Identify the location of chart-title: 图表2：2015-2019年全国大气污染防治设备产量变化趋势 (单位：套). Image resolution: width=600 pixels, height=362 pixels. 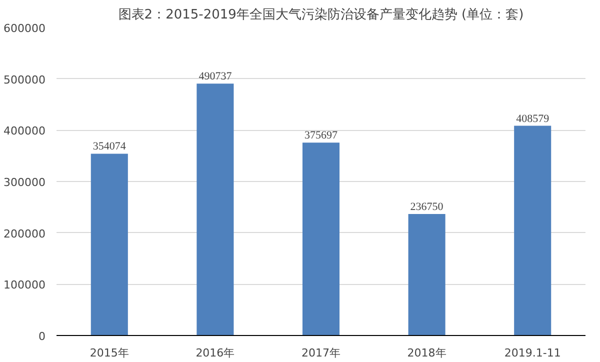
(321, 15).